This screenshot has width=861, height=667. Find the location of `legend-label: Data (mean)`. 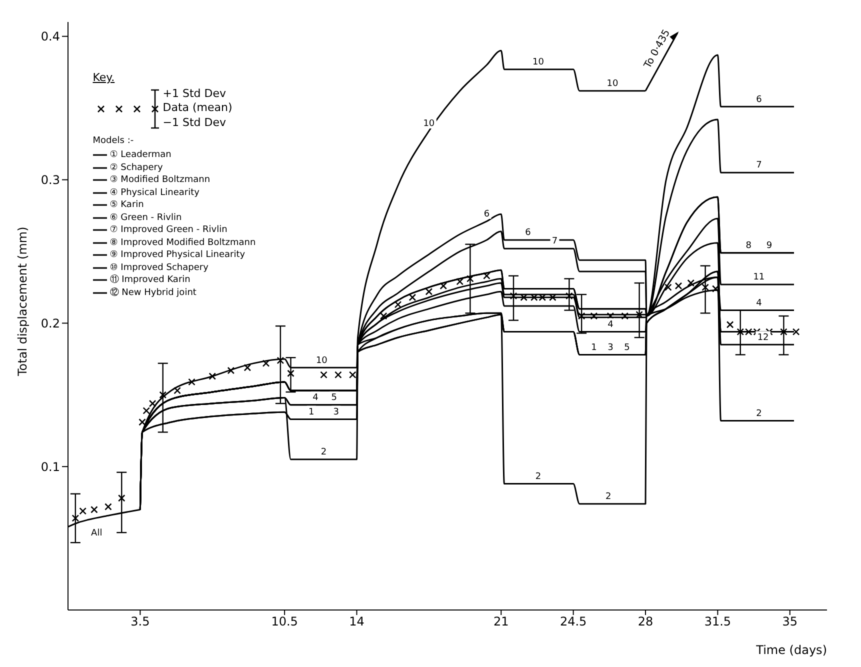

legend-label: Data (mean) is located at coordinates (197, 108).